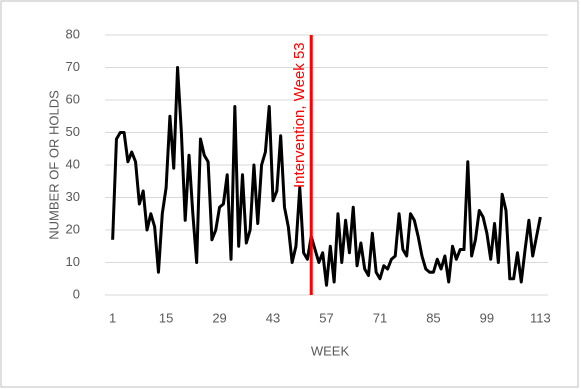  I want to click on intervention-label: Intervention, Week 53, so click(299, 115).